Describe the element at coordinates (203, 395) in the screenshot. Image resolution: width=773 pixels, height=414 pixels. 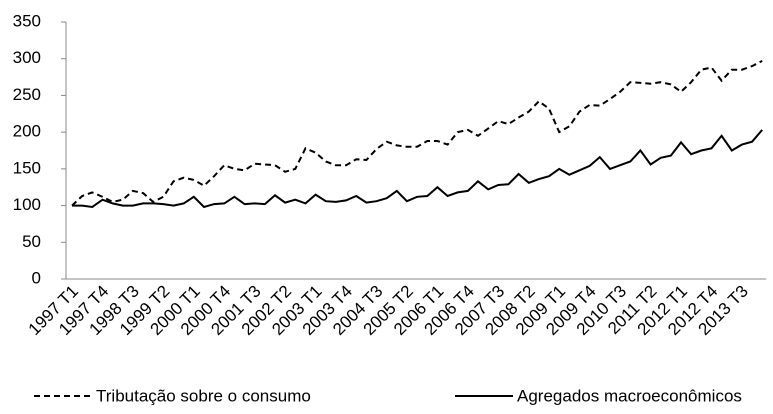
I see `legend-label: Tributação sobre o consumo` at that location.